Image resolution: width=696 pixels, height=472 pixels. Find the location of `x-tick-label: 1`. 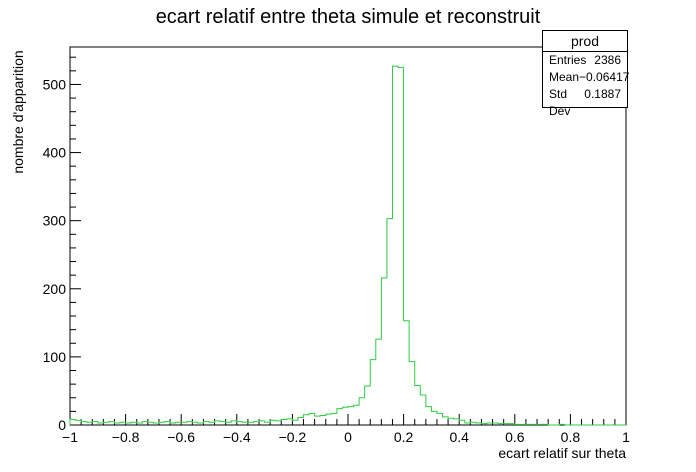

x-tick-label: 1 is located at coordinates (626, 437).